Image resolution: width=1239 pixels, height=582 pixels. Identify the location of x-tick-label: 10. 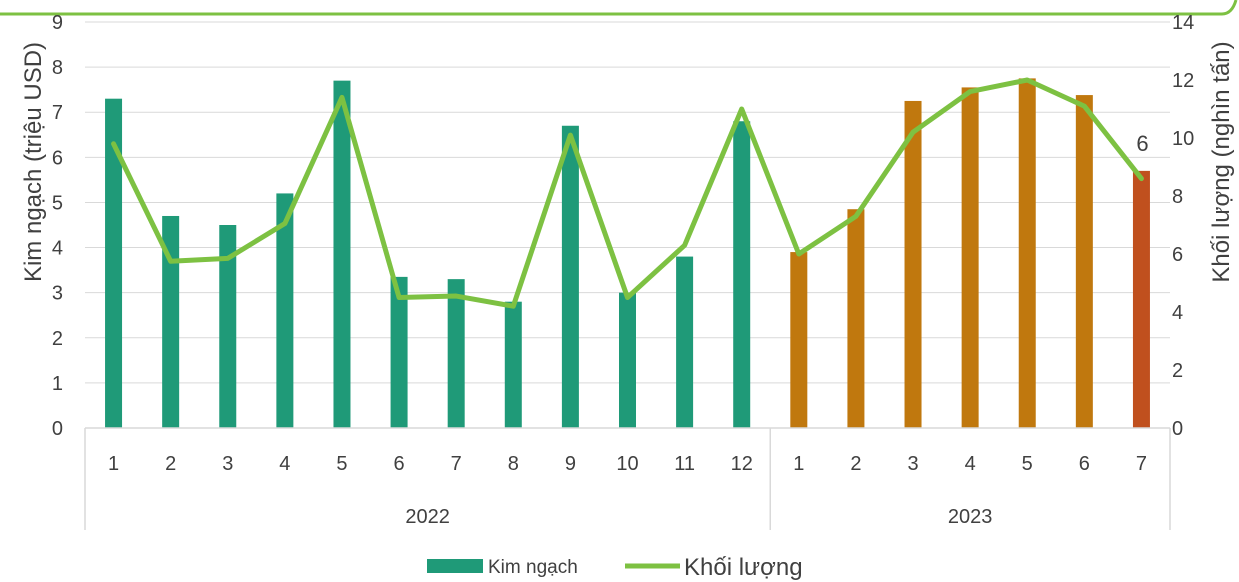
(627, 464).